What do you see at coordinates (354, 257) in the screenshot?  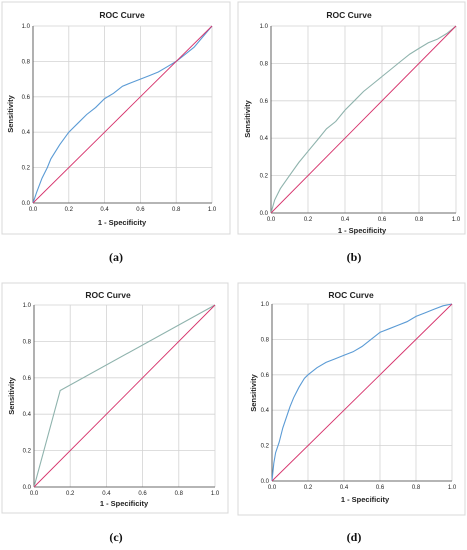 I see `panel-caption: (b)` at bounding box center [354, 257].